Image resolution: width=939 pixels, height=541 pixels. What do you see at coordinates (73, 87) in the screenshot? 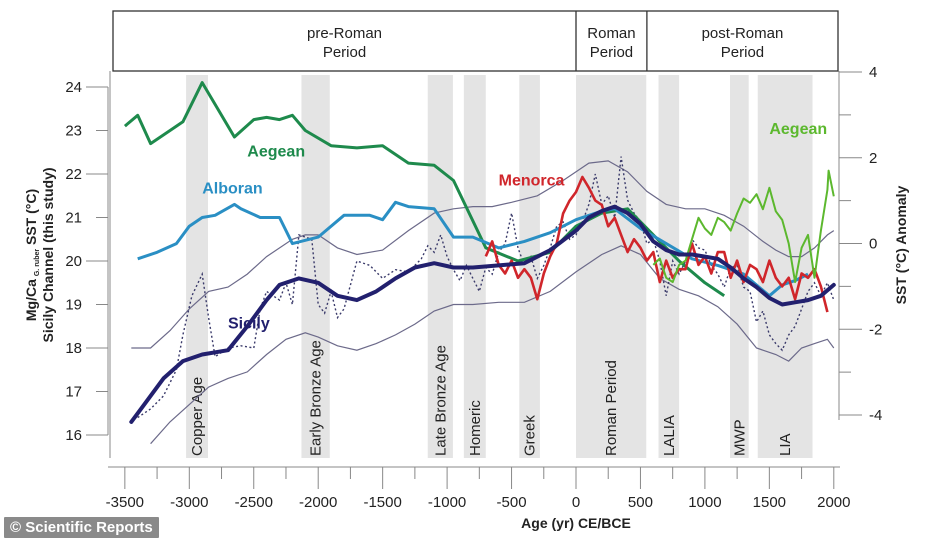
I see `y-left-tick-label: 24` at bounding box center [73, 87].